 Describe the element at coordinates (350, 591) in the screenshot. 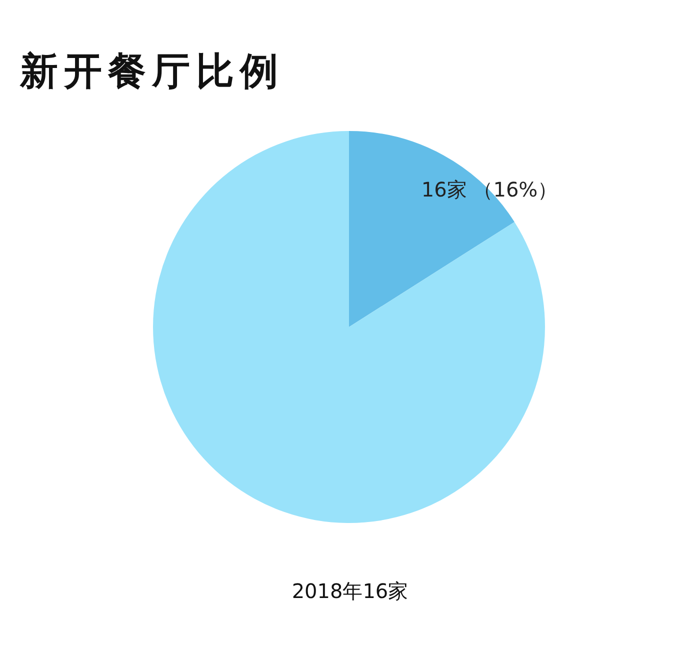

I see `text: 2018年16家` at that location.